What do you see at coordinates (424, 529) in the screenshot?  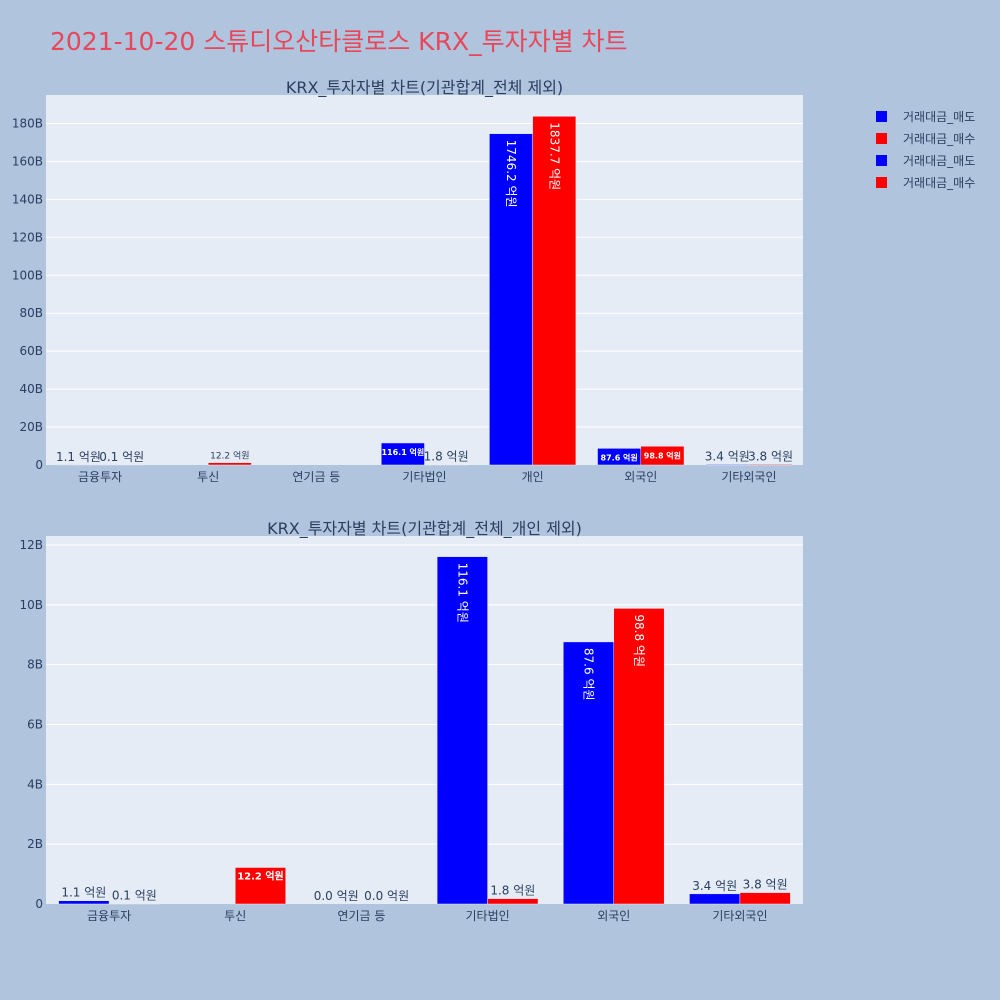 I see `chart-title: KRX_투자자별 차트(기관합계_전체_개인 제외)` at bounding box center [424, 529].